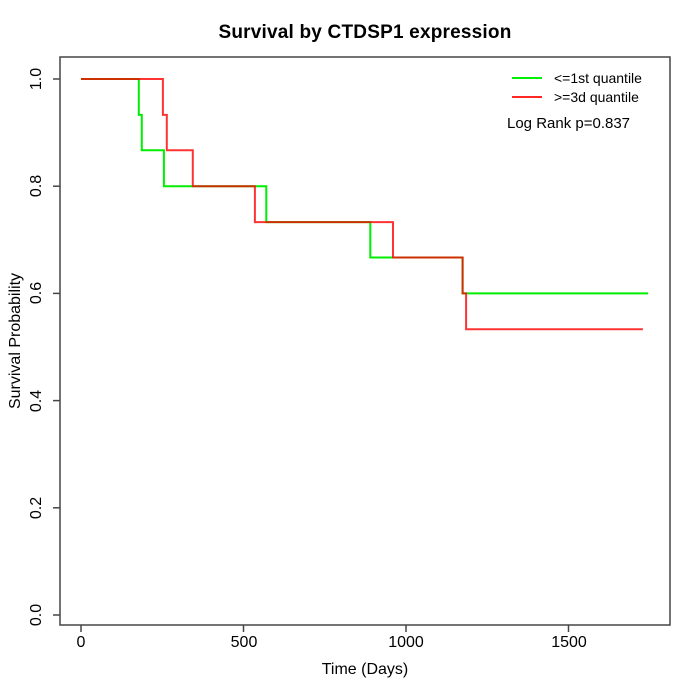 Image resolution: width=700 pixels, height=700 pixels. I want to click on legend-line-red, so click(527, 97).